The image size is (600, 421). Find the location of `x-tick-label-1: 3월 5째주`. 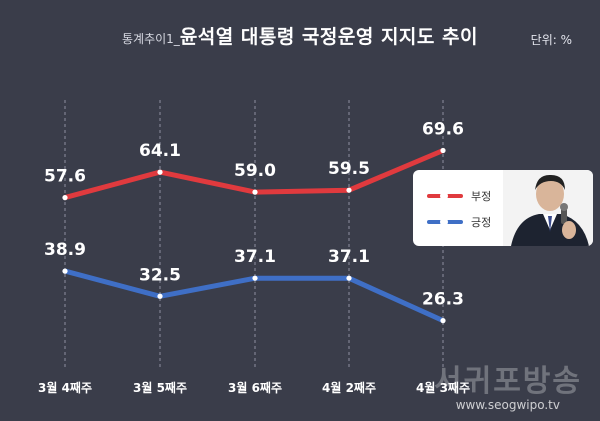

x-tick-label-1: 3월 5째주 is located at coordinates (160, 387).